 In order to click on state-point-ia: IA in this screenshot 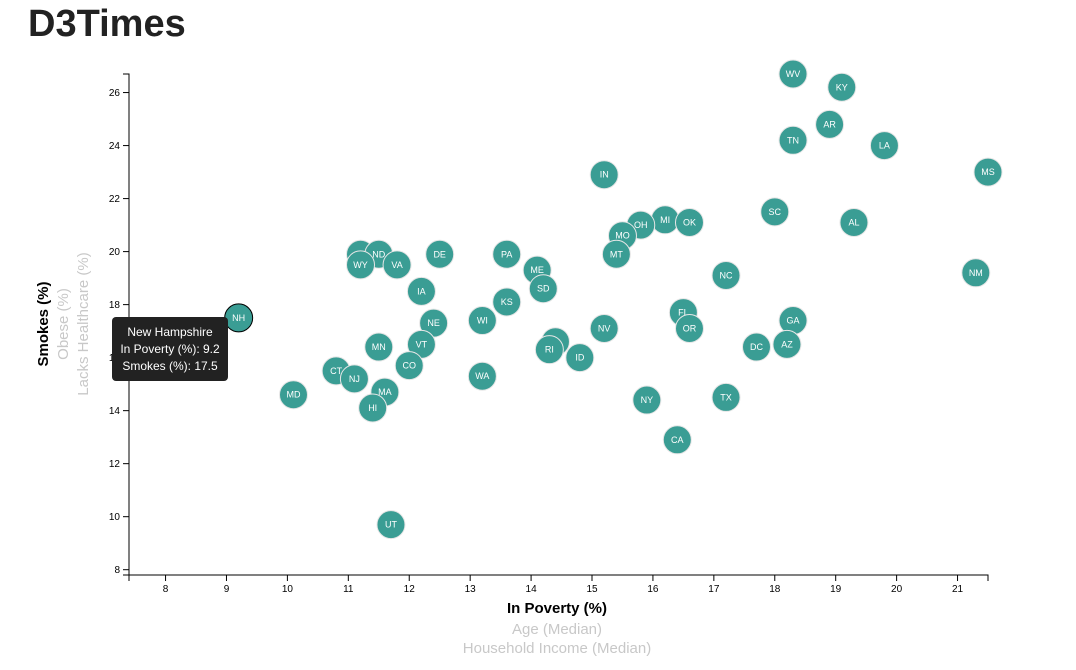, I will do `click(421, 291)`.